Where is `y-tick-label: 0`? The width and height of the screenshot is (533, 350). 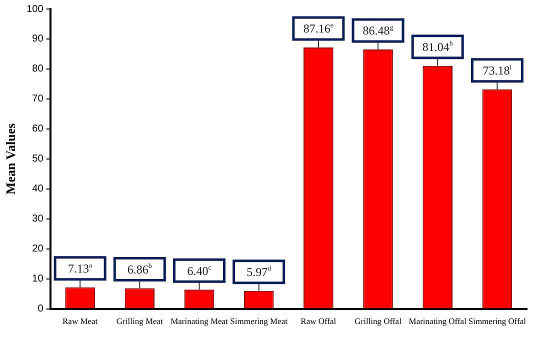
y-tick-label: 0 is located at coordinates (41, 309).